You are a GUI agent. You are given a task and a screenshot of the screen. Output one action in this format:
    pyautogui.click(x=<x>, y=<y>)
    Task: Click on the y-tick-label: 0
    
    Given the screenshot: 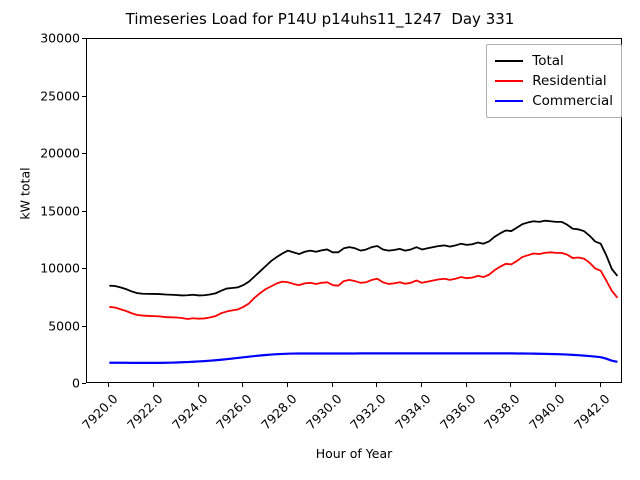 What is the action you would take?
    pyautogui.click(x=76, y=383)
    